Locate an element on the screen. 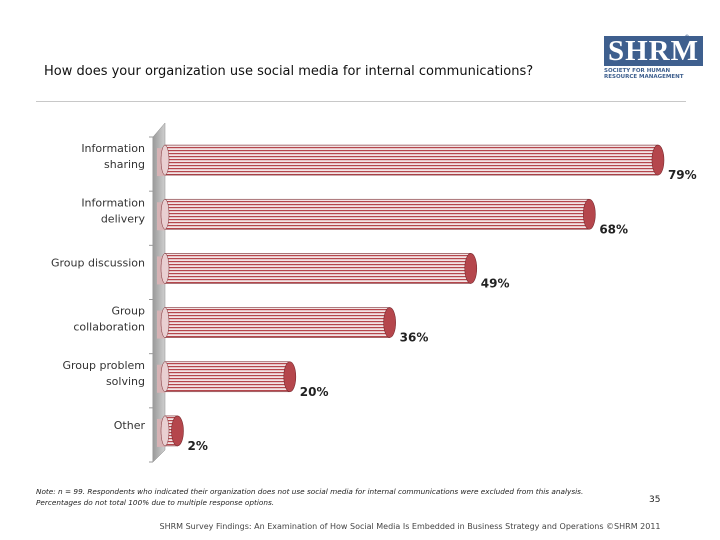 Image resolution: width=720 pixels, height=540 pixels. category-label: Information sharing is located at coordinates (113, 156).